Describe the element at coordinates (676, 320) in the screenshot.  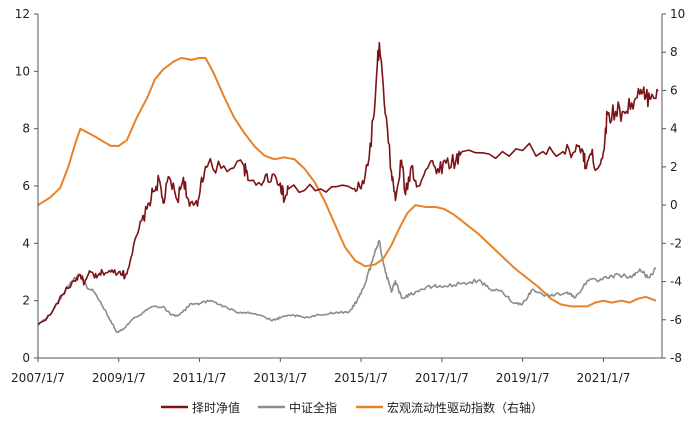
I see `right-tick-label: -6` at that location.